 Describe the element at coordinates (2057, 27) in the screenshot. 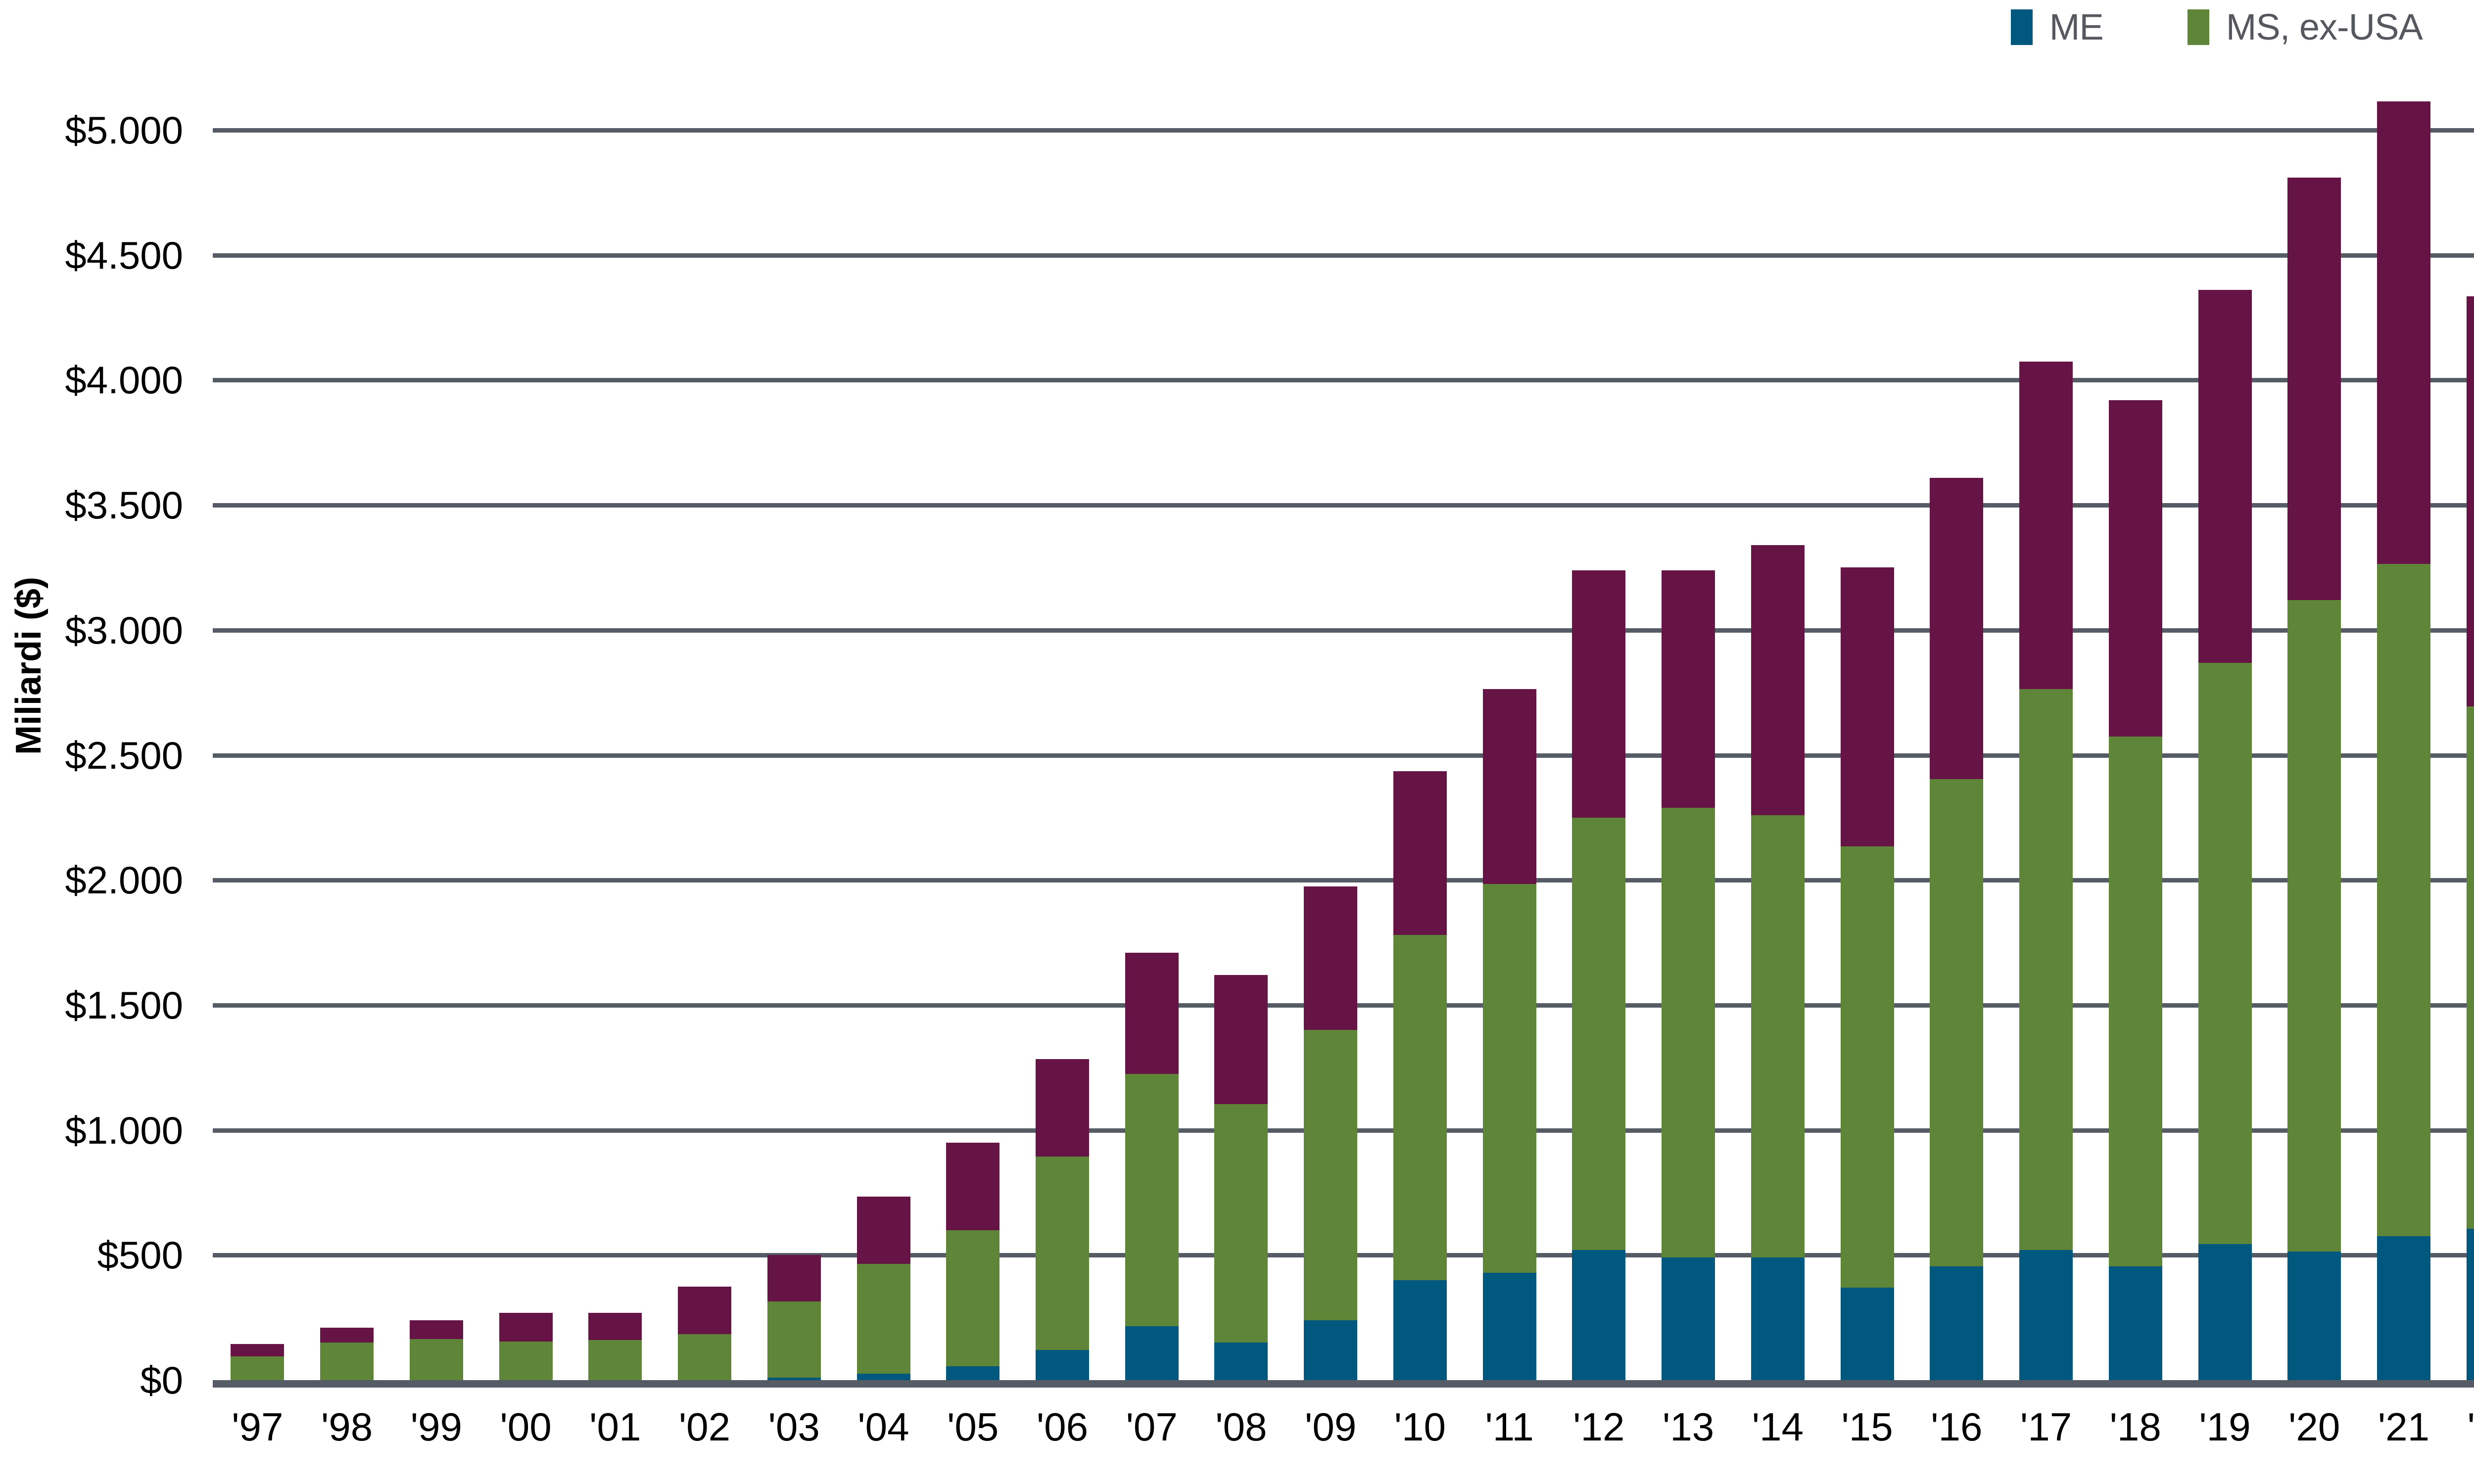

I see `legend-item-me: ME` at that location.